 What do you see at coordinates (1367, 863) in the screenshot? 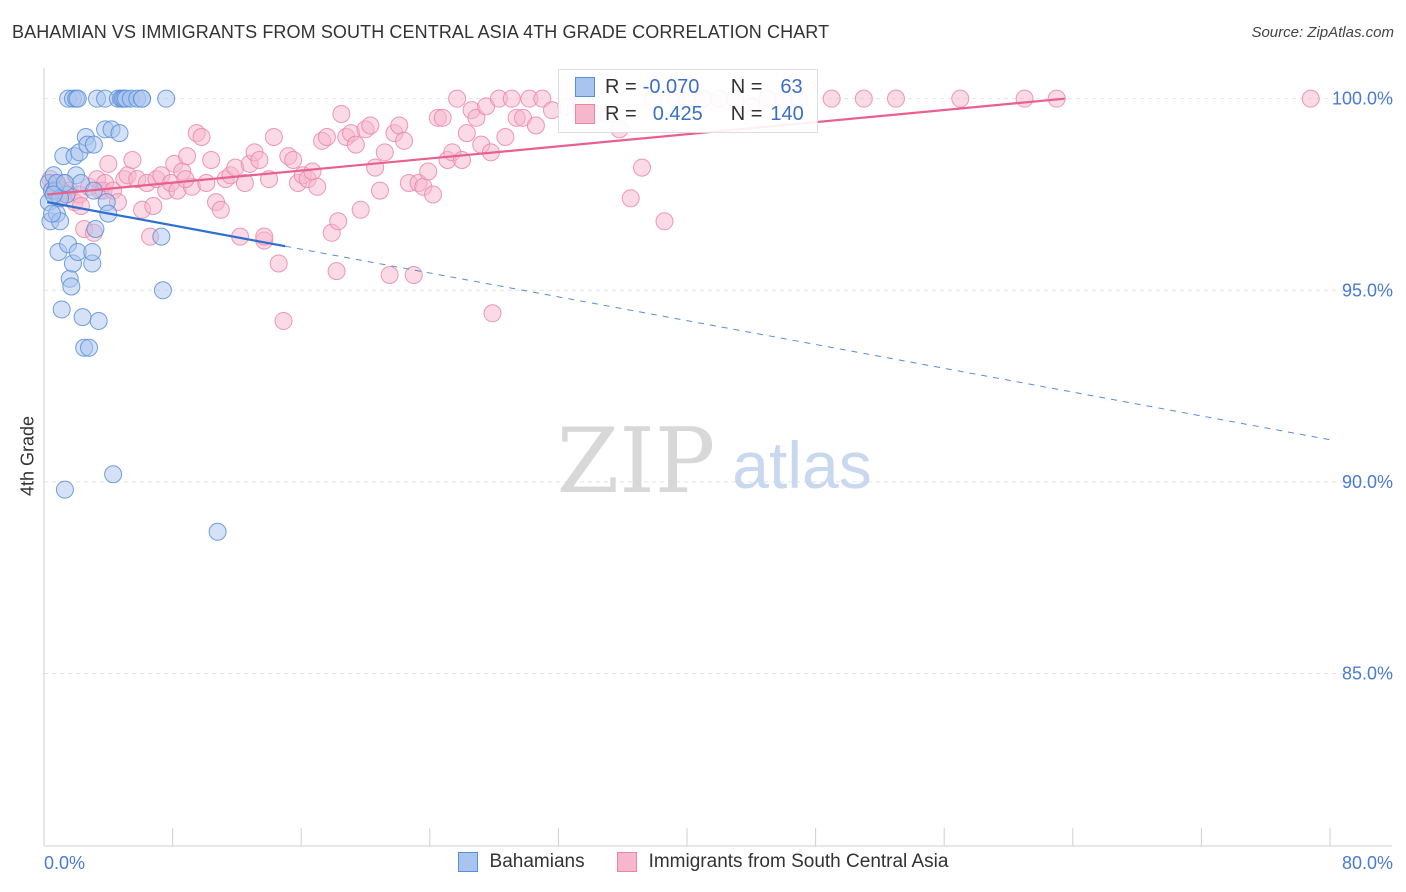
I see `x-tick-label: 80.0%` at bounding box center [1367, 863].